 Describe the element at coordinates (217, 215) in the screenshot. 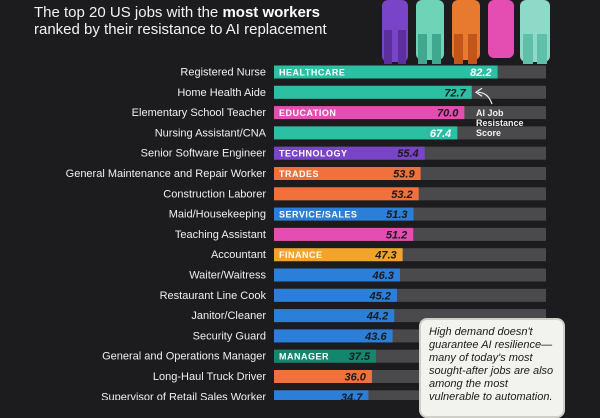

I see `category-label: Maid/Housekeeping` at that location.